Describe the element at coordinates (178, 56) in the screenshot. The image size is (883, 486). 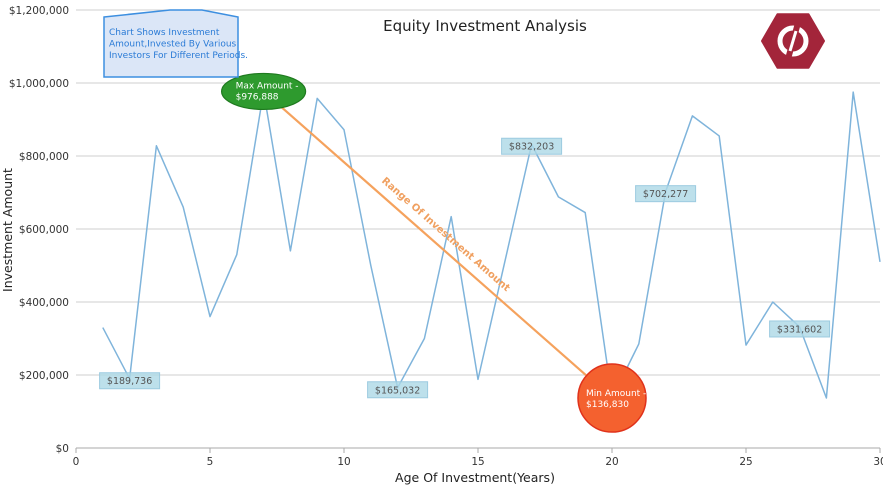
I see `callout-text-line: Investors For Different Periods.` at that location.